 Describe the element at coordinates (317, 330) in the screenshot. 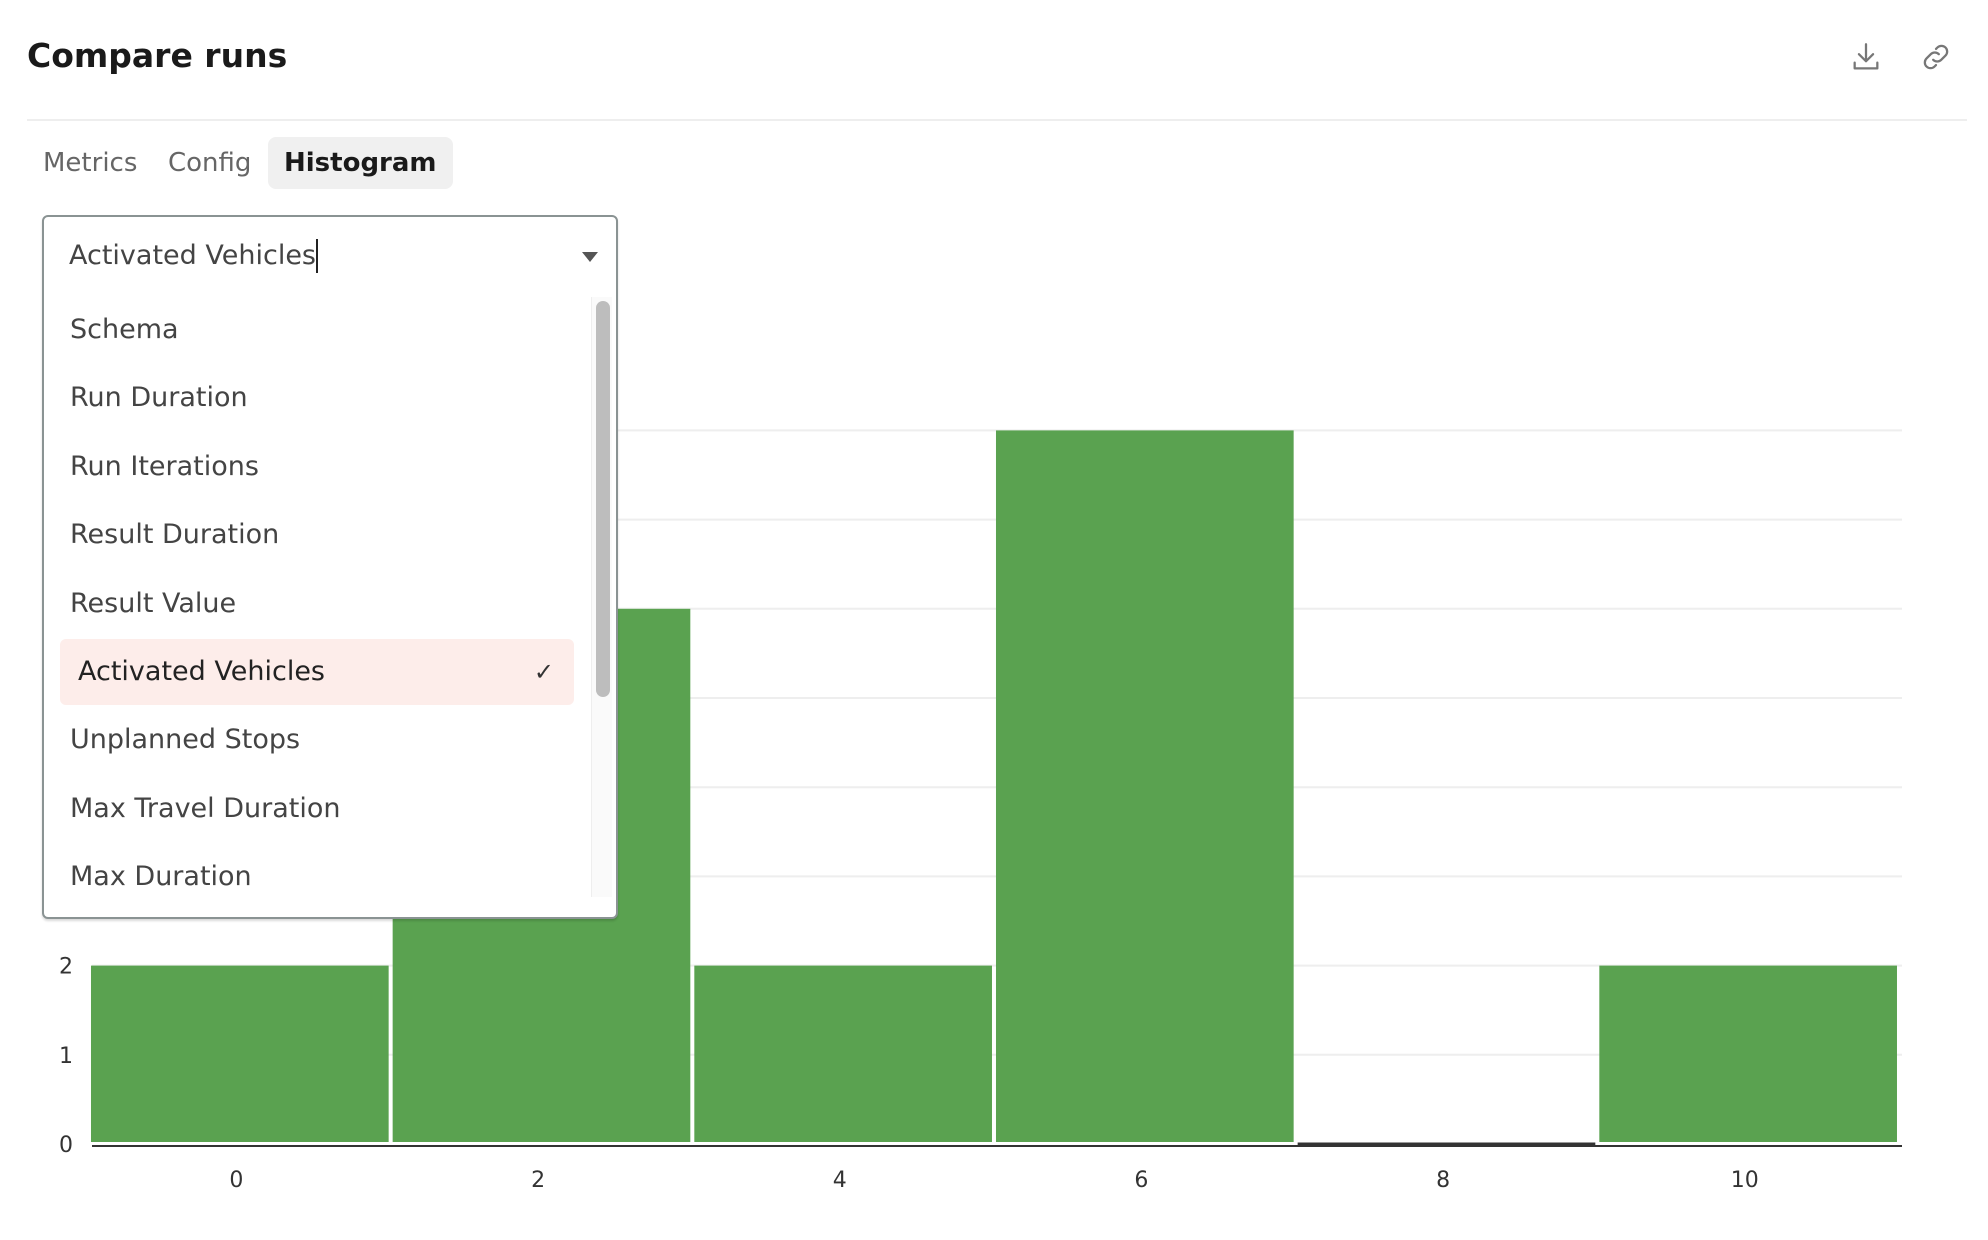

I see `option-schema: Schema` at that location.